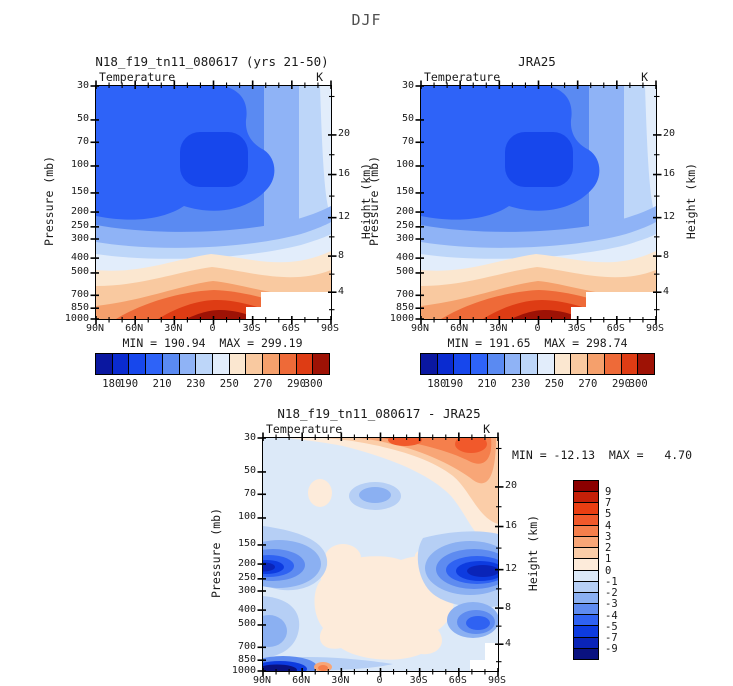  Describe the element at coordinates (521, 384) in the screenshot. I see `colorbar-tick-label: 230` at that location.